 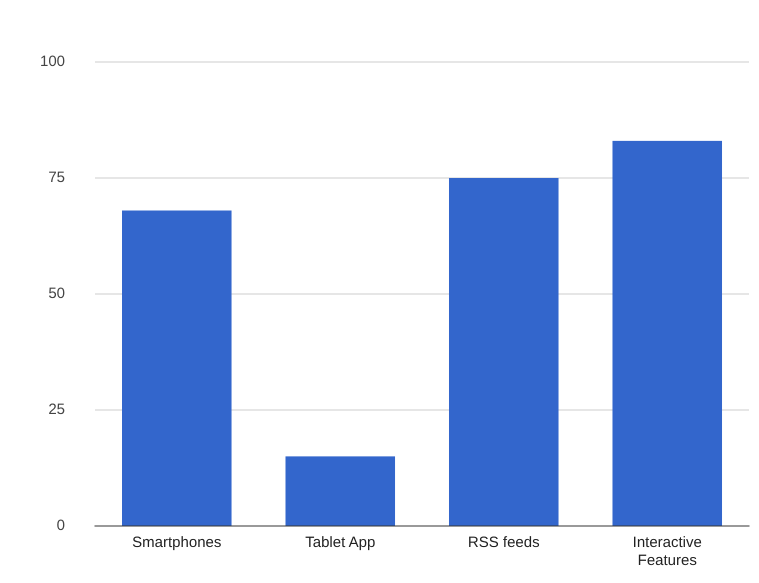 I want to click on x-tick-label: Smartphones, so click(x=177, y=543).